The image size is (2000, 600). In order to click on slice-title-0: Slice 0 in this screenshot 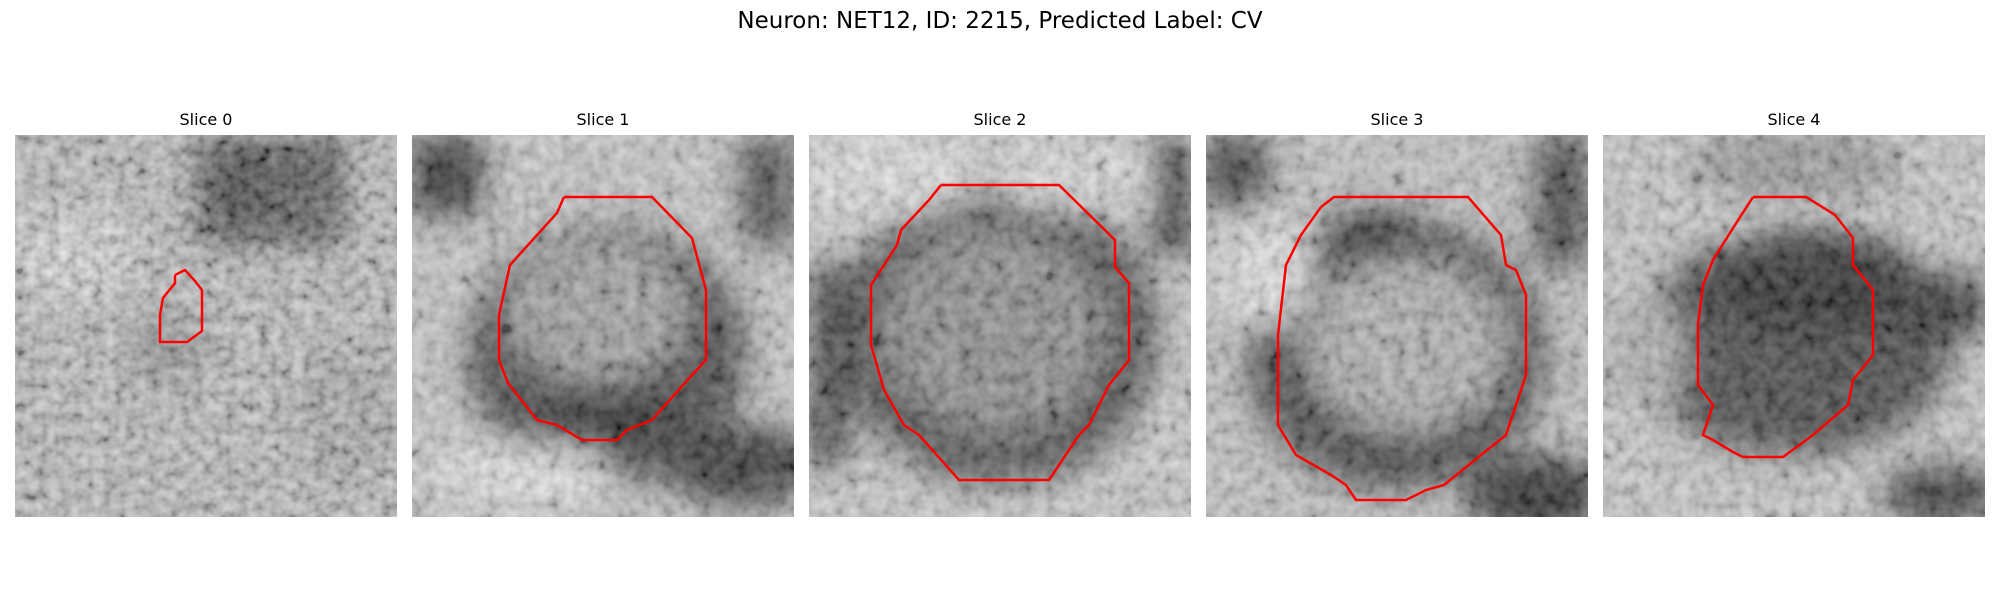, I will do `click(206, 119)`.